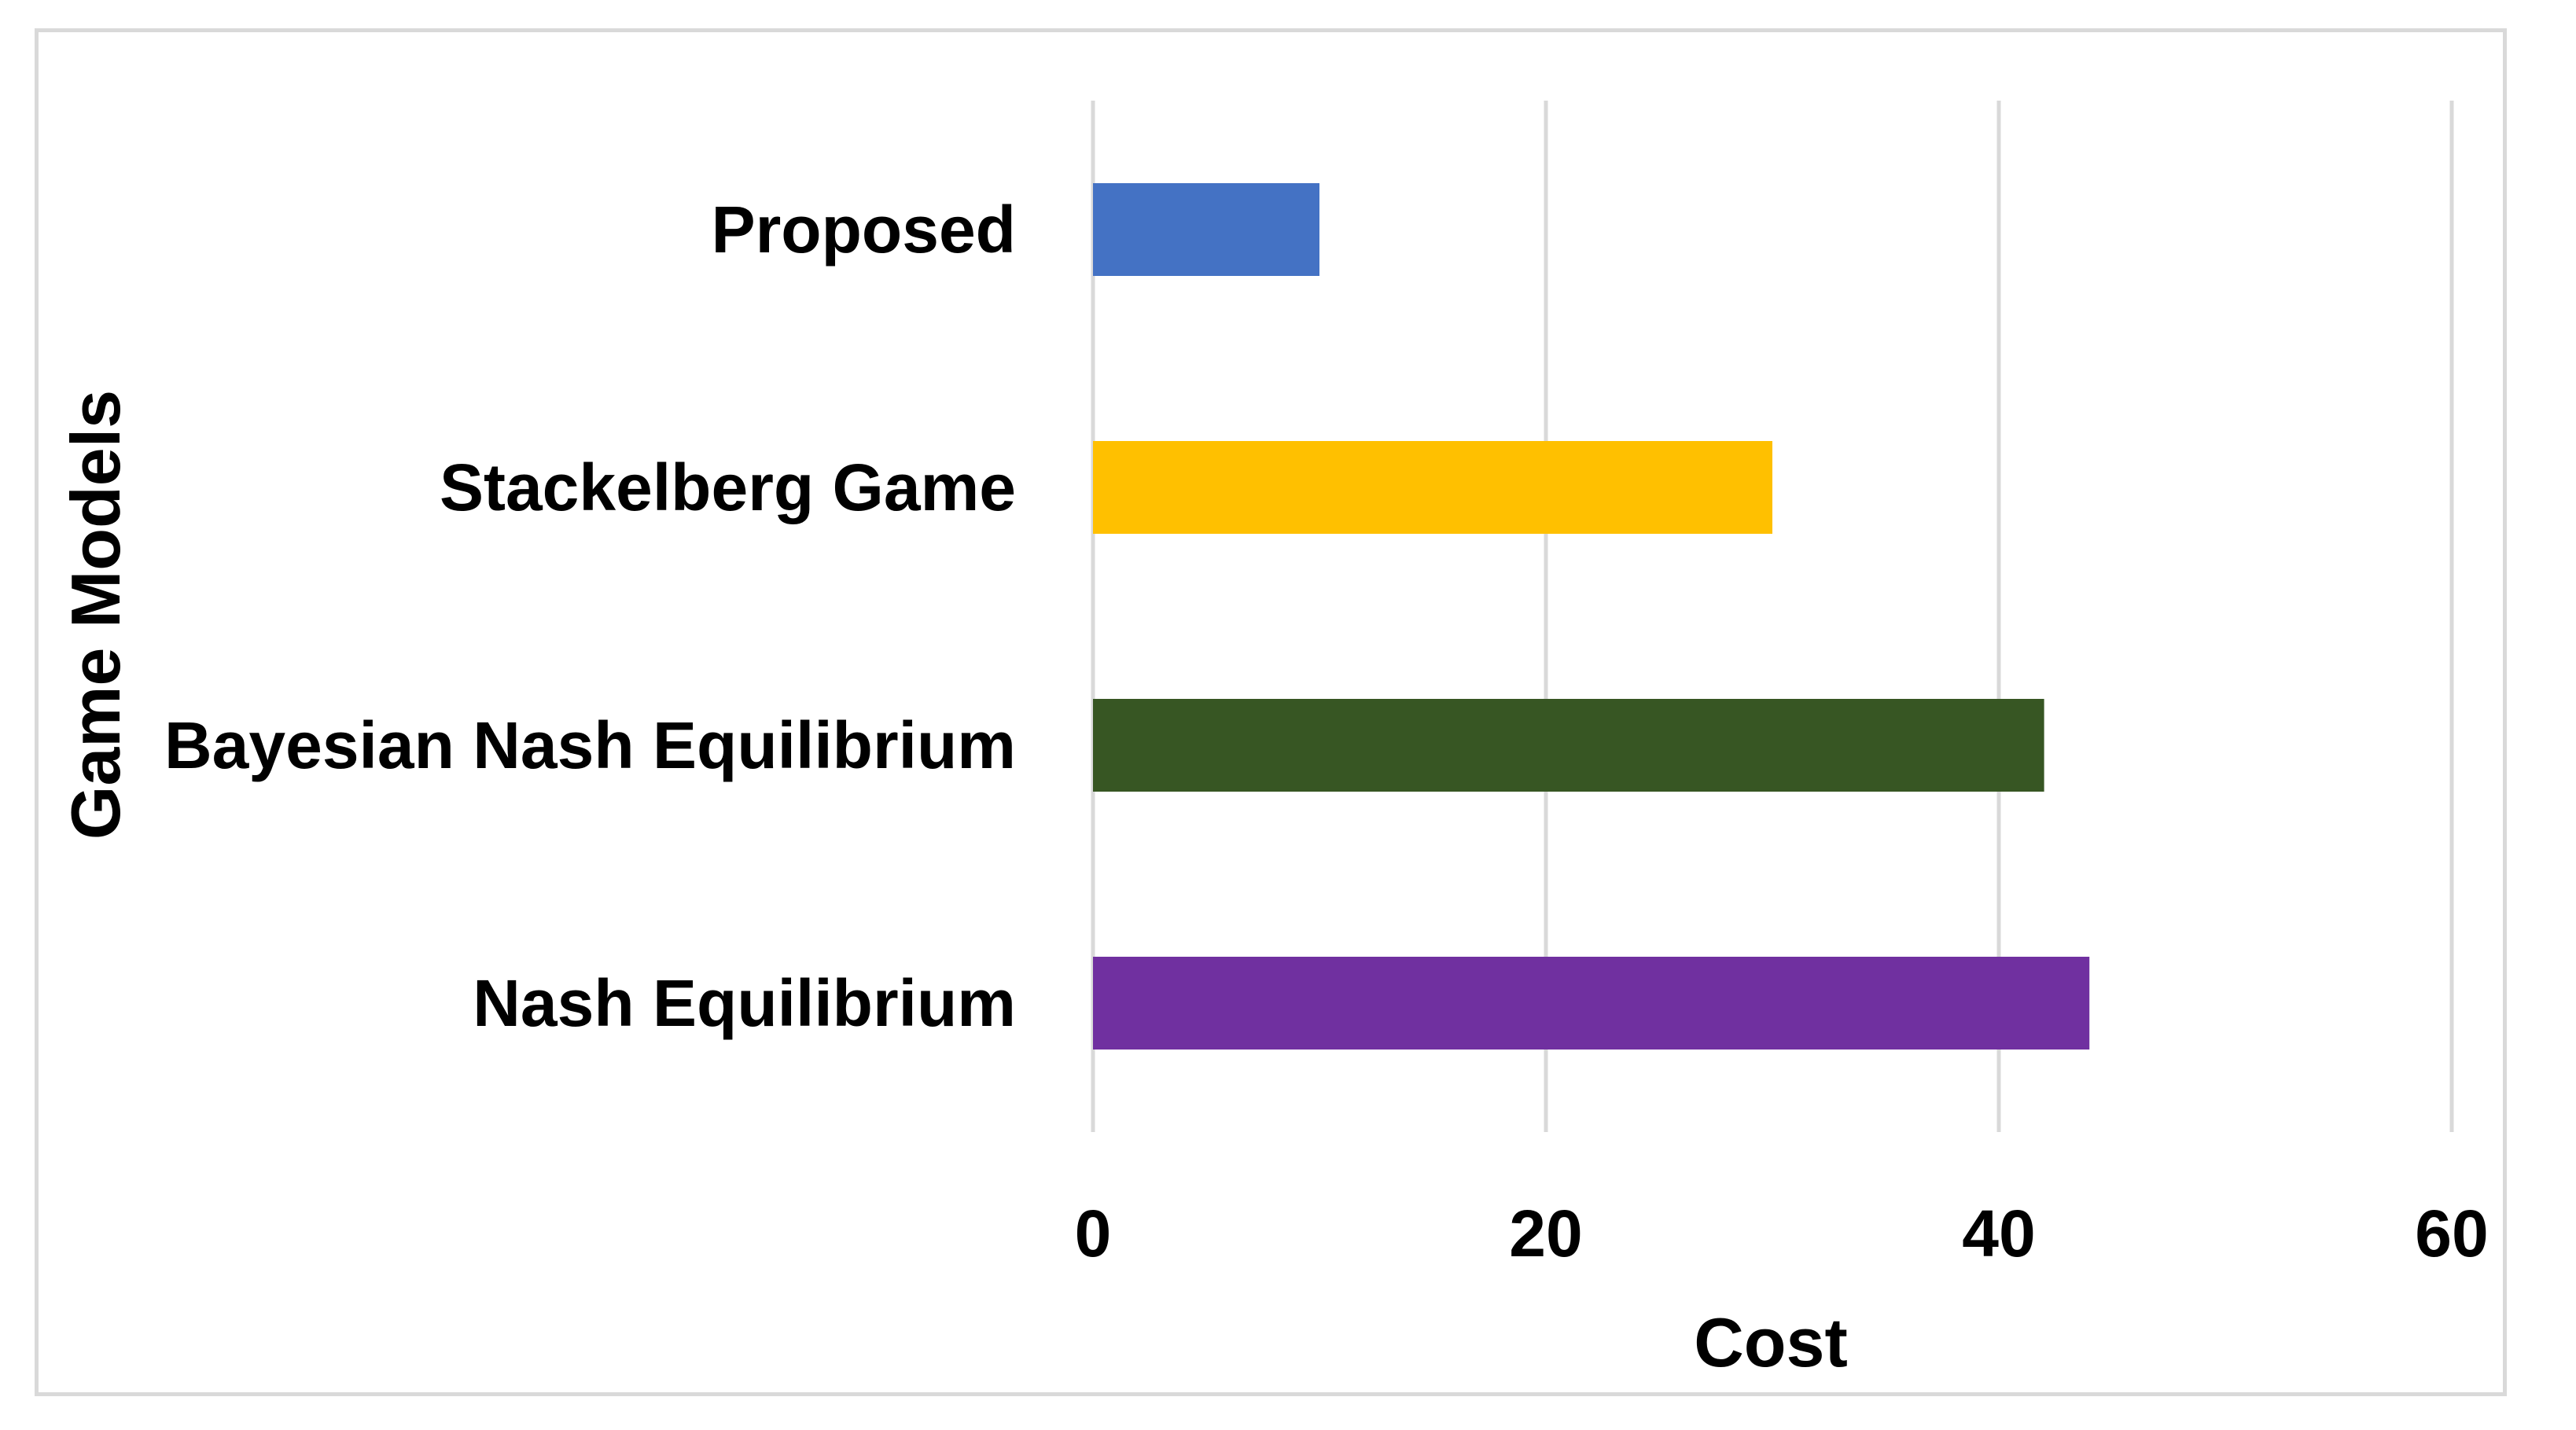 The height and width of the screenshot is (1430, 2576). I want to click on x-tick-label: 60, so click(2452, 1233).